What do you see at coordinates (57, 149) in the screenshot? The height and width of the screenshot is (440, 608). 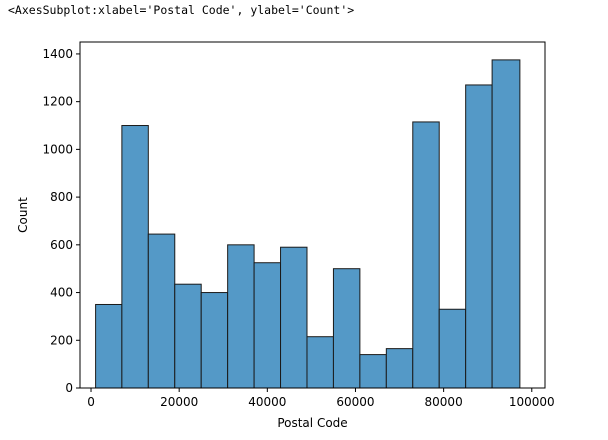 I see `y-tick-label: 1000` at bounding box center [57, 149].